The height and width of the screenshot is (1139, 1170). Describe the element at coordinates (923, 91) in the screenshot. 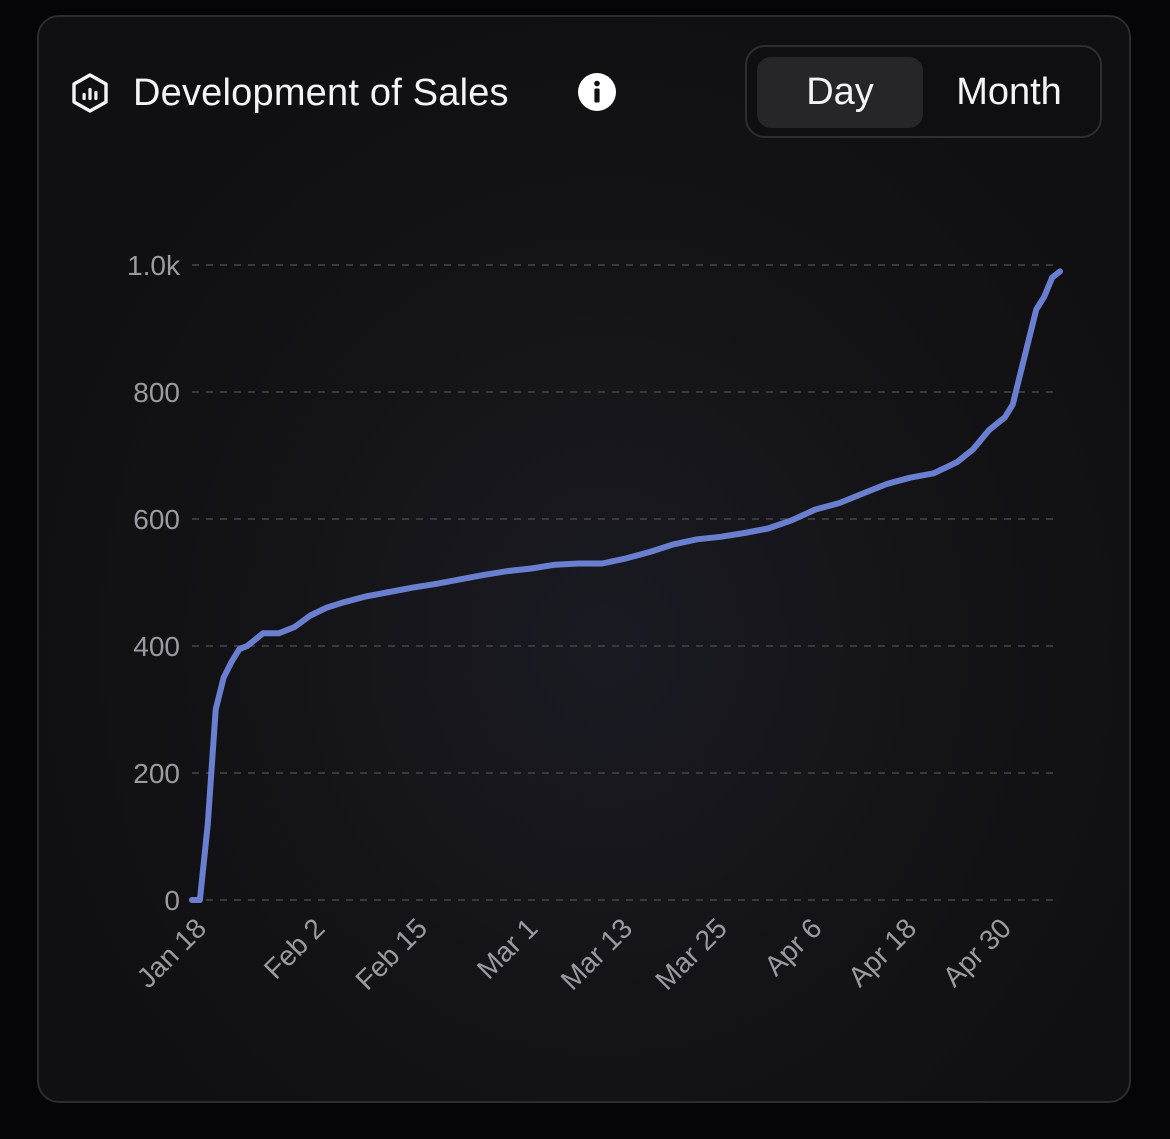

I see `period-toggle: Day Month` at that location.